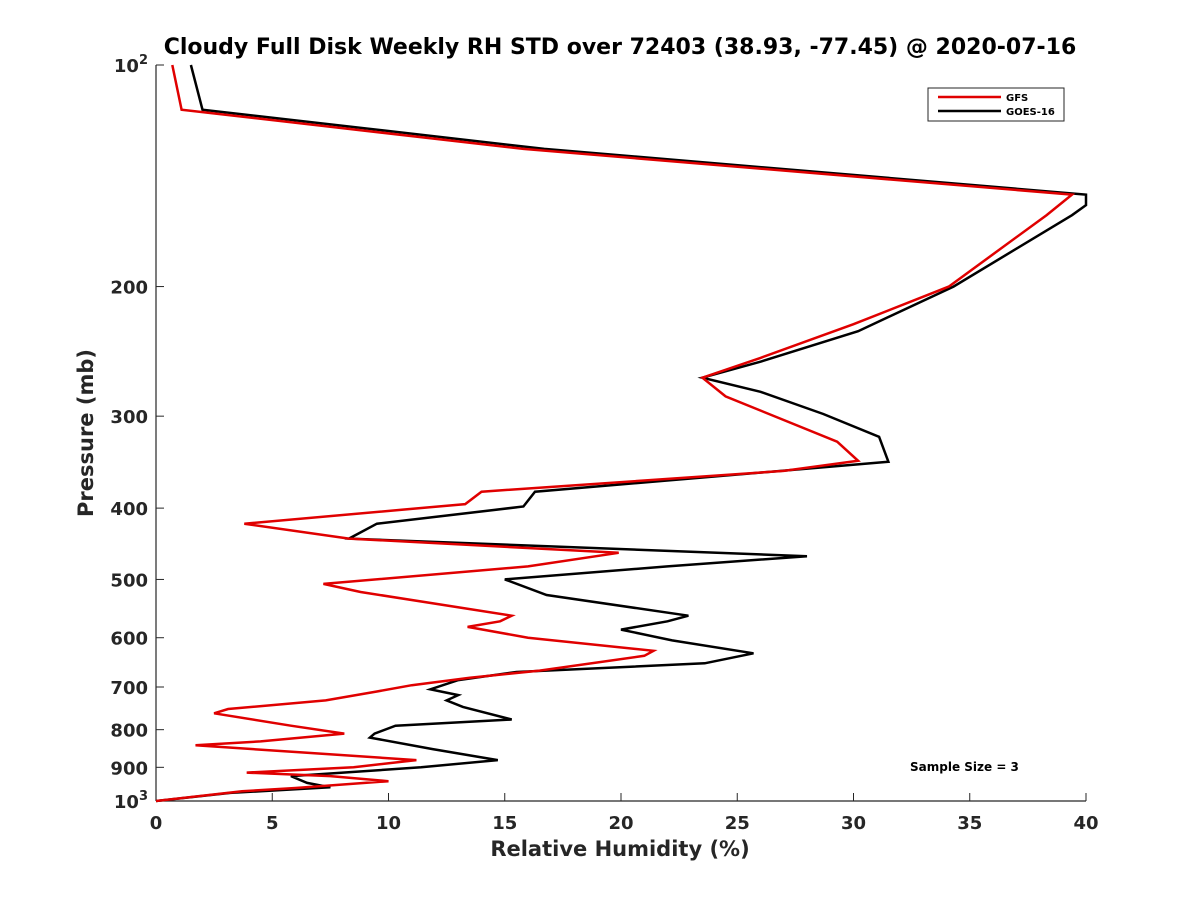  Describe the element at coordinates (969, 823) in the screenshot. I see `x-tick-label: 35` at that location.